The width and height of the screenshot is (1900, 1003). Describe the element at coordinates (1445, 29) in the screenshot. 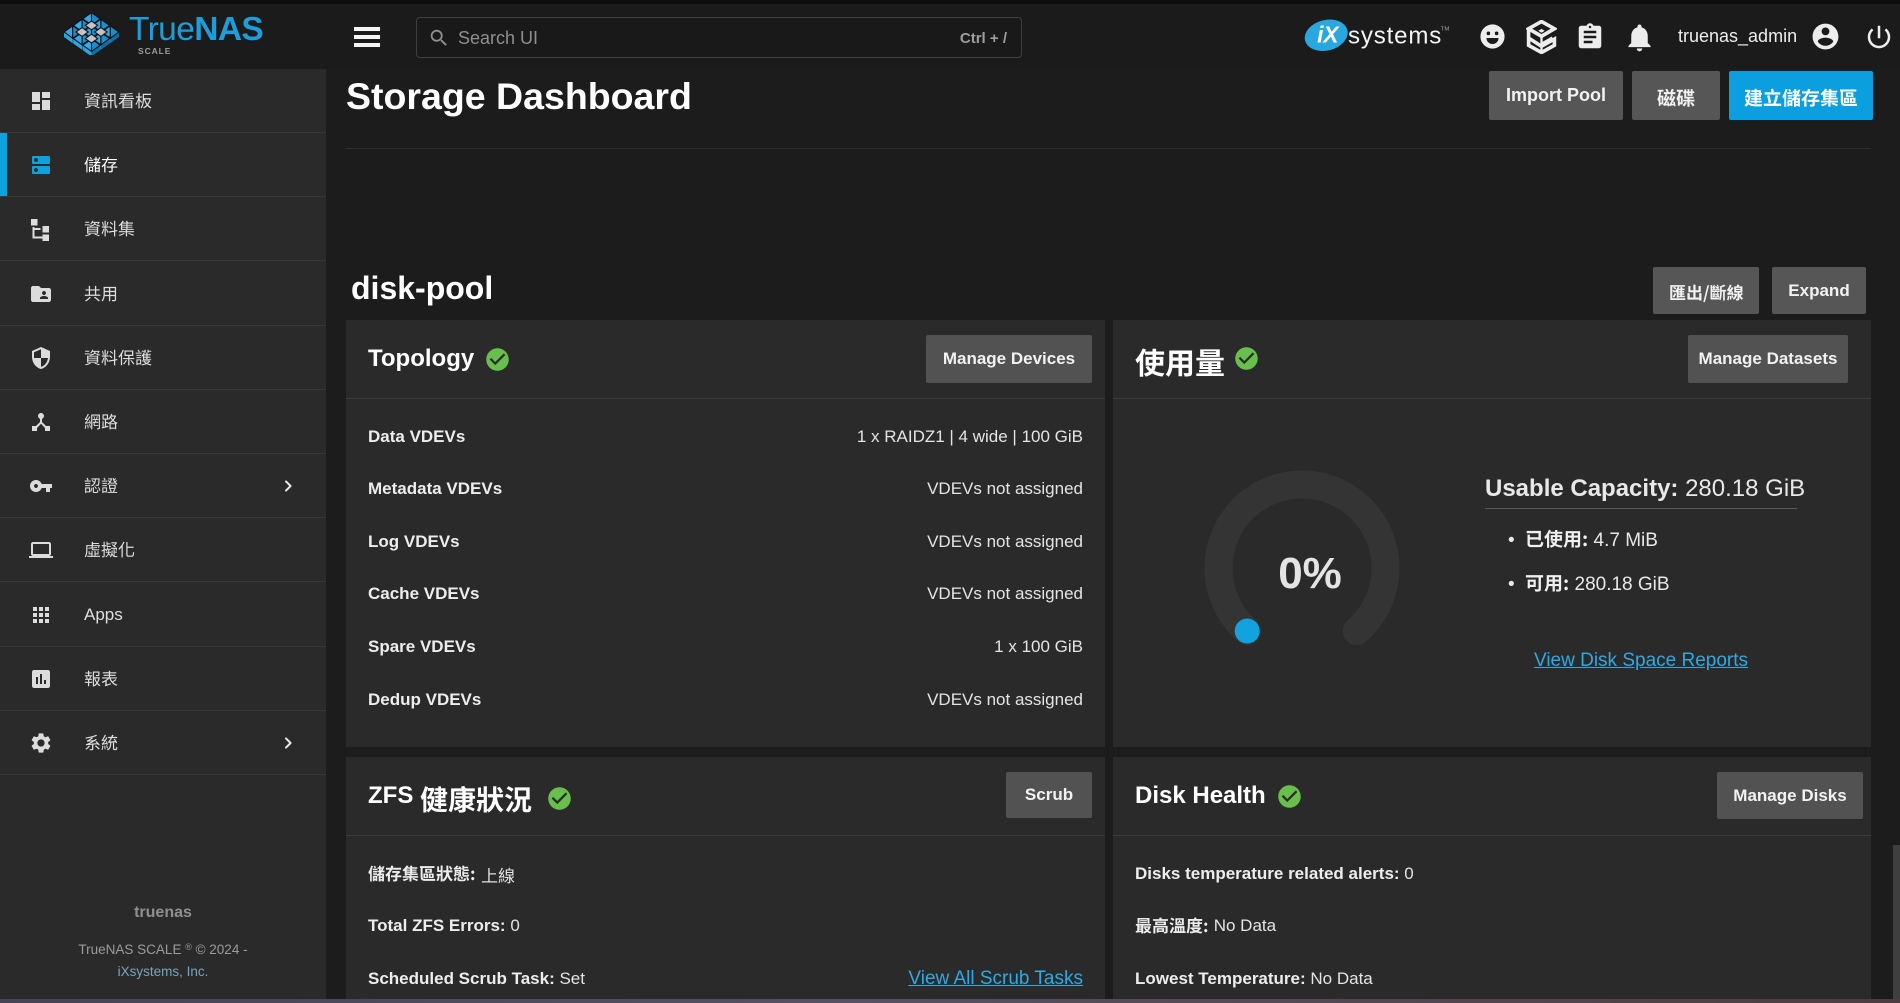

I see `svg-text: TM` at that location.